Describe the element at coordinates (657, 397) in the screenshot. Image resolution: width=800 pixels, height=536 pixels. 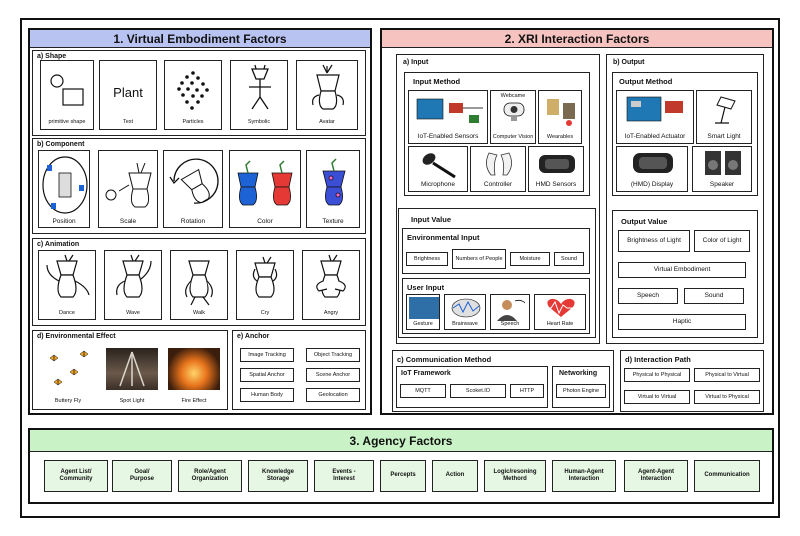
I see `path-virtual-to-virtual: Virtual to Virtual` at that location.